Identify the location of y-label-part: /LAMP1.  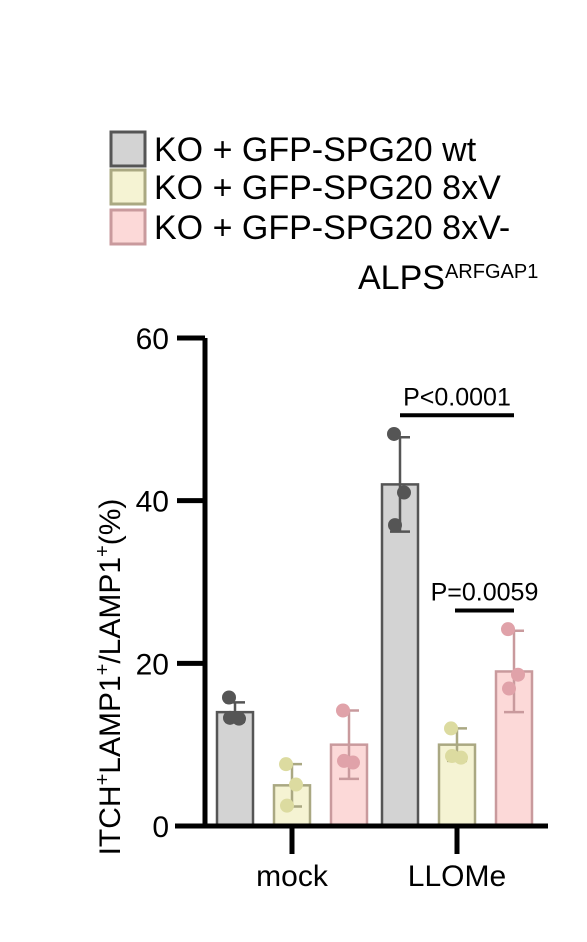
(110, 610).